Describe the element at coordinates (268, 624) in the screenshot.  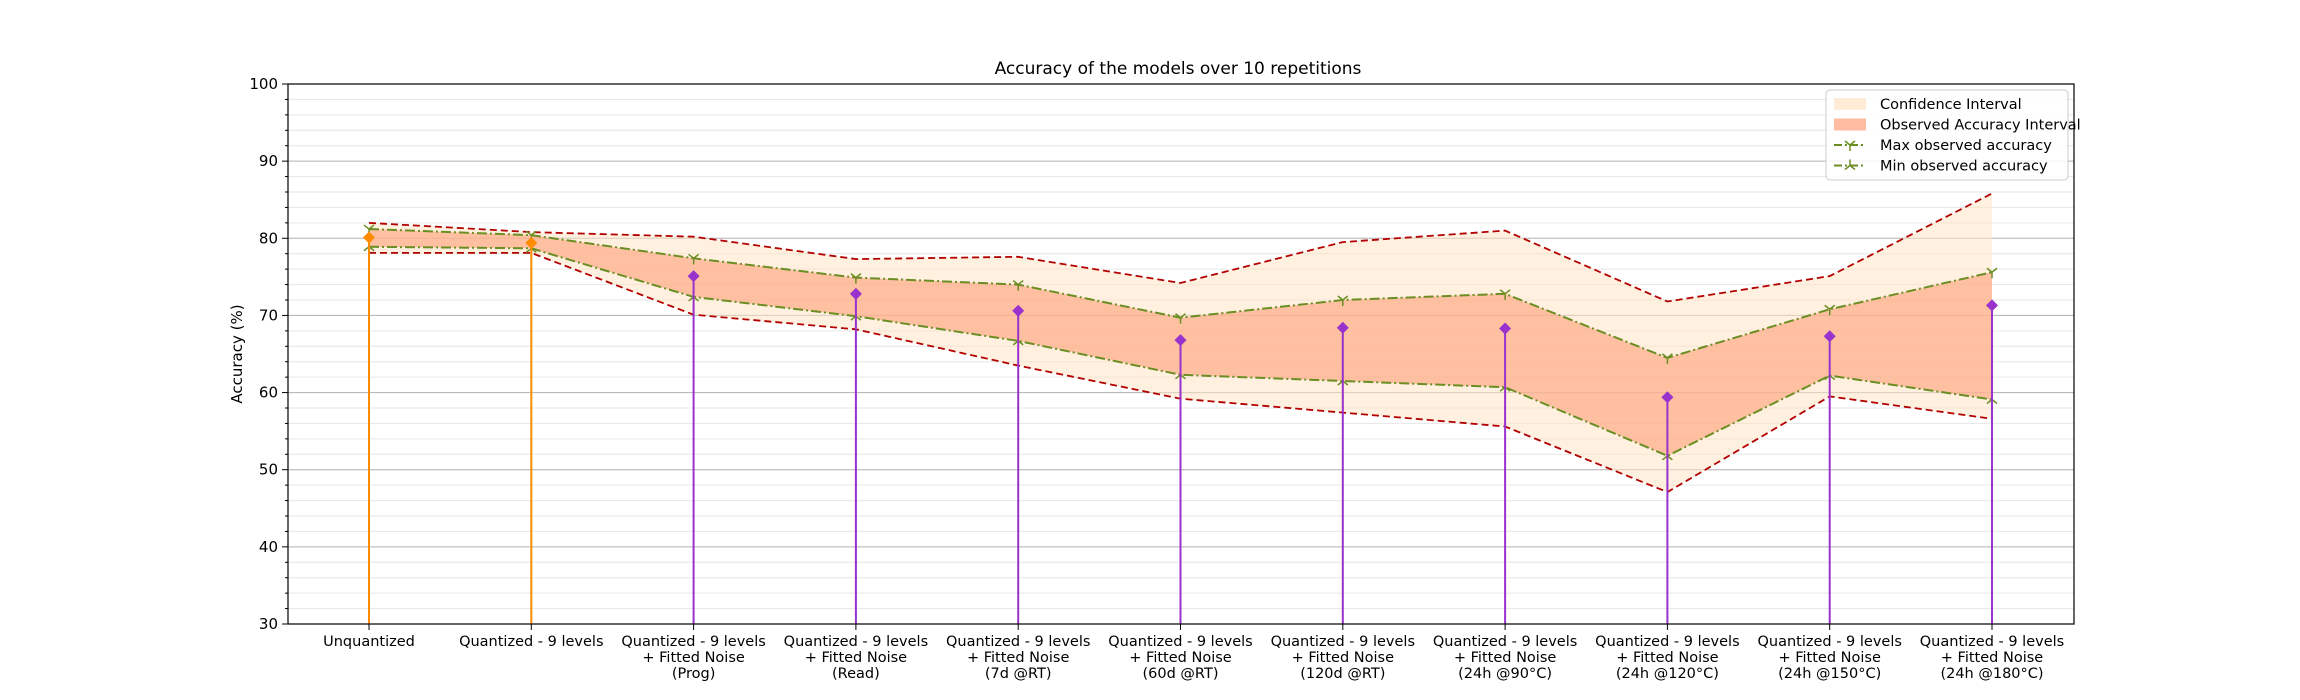
I see `y-tick-label: 30` at that location.